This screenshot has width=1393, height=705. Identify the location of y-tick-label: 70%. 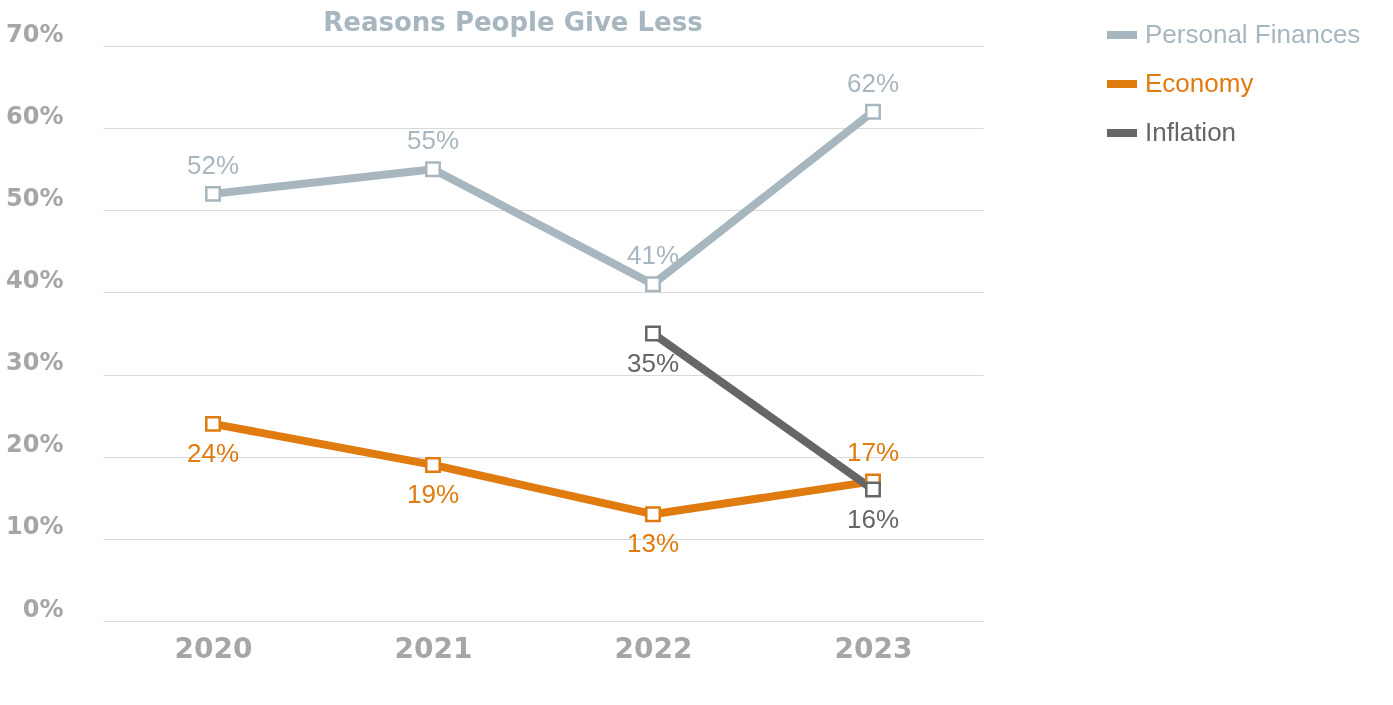
(35, 33).